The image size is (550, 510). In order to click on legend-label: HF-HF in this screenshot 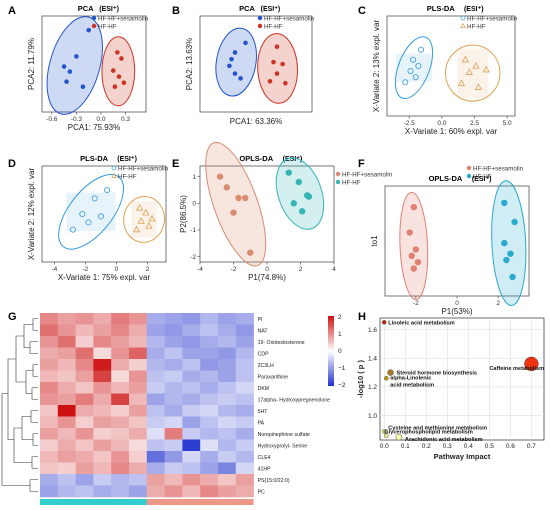, I will do `click(351, 182)`.